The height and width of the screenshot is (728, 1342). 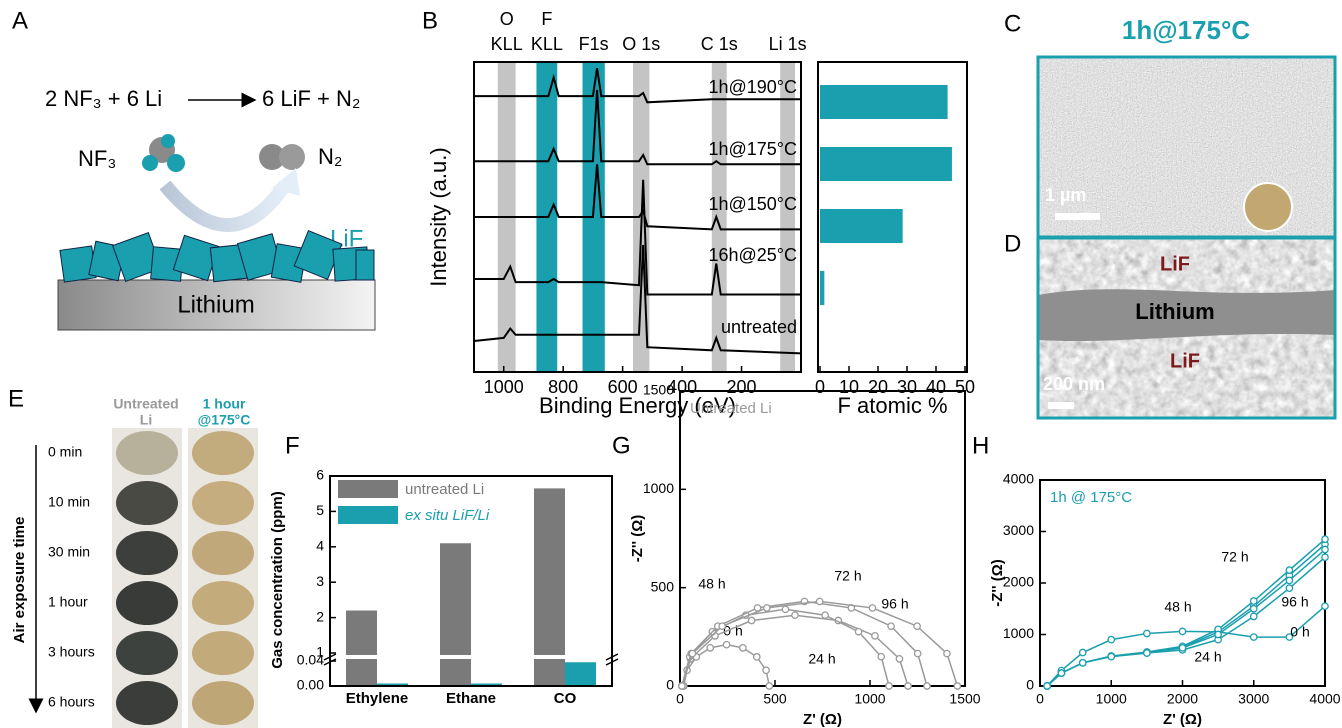 I want to click on x-tick-label: CO, so click(x=565, y=698).